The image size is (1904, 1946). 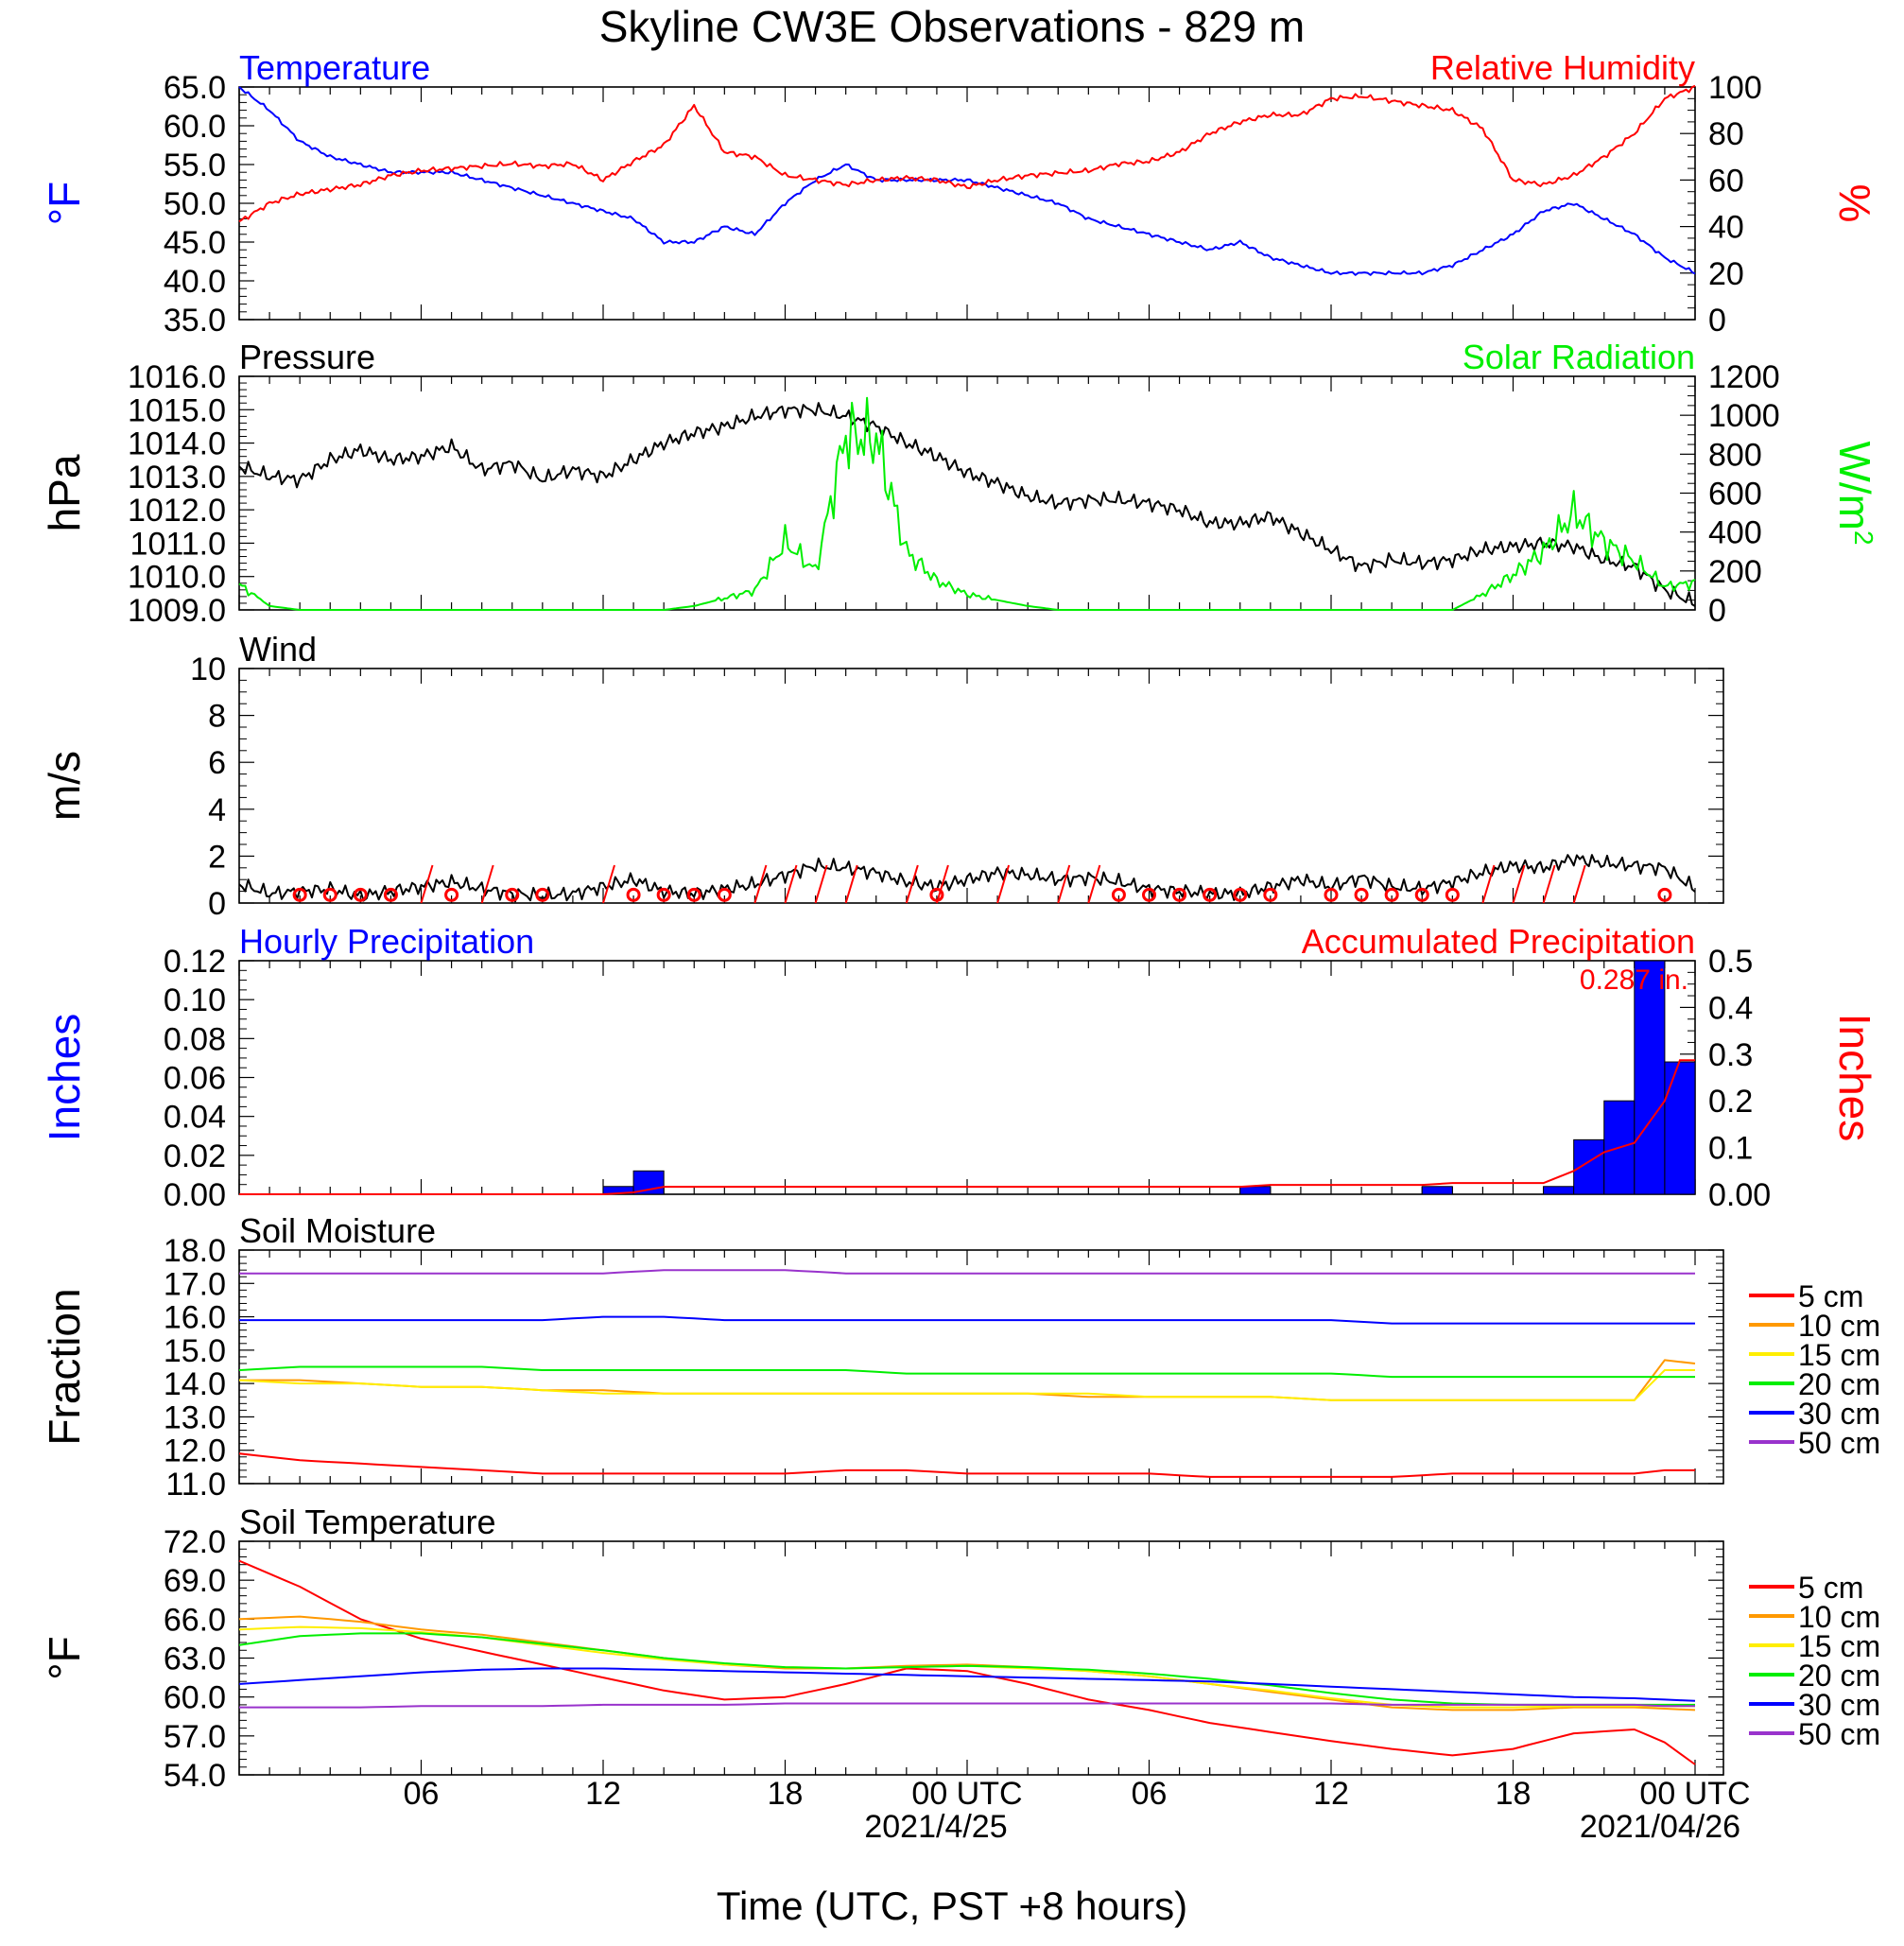 I want to click on panel-title-left: Pressure, so click(x=307, y=357).